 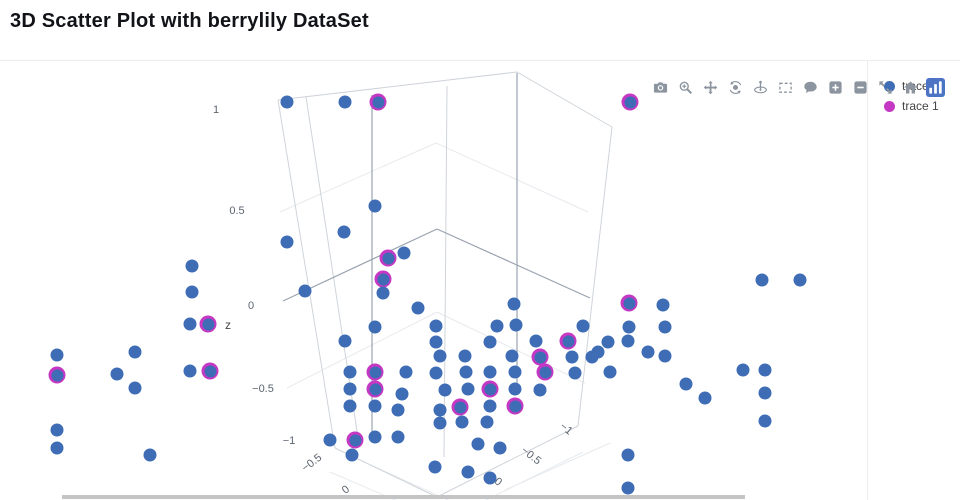 What do you see at coordinates (660, 87) in the screenshot?
I see `modebar-camera-button` at bounding box center [660, 87].